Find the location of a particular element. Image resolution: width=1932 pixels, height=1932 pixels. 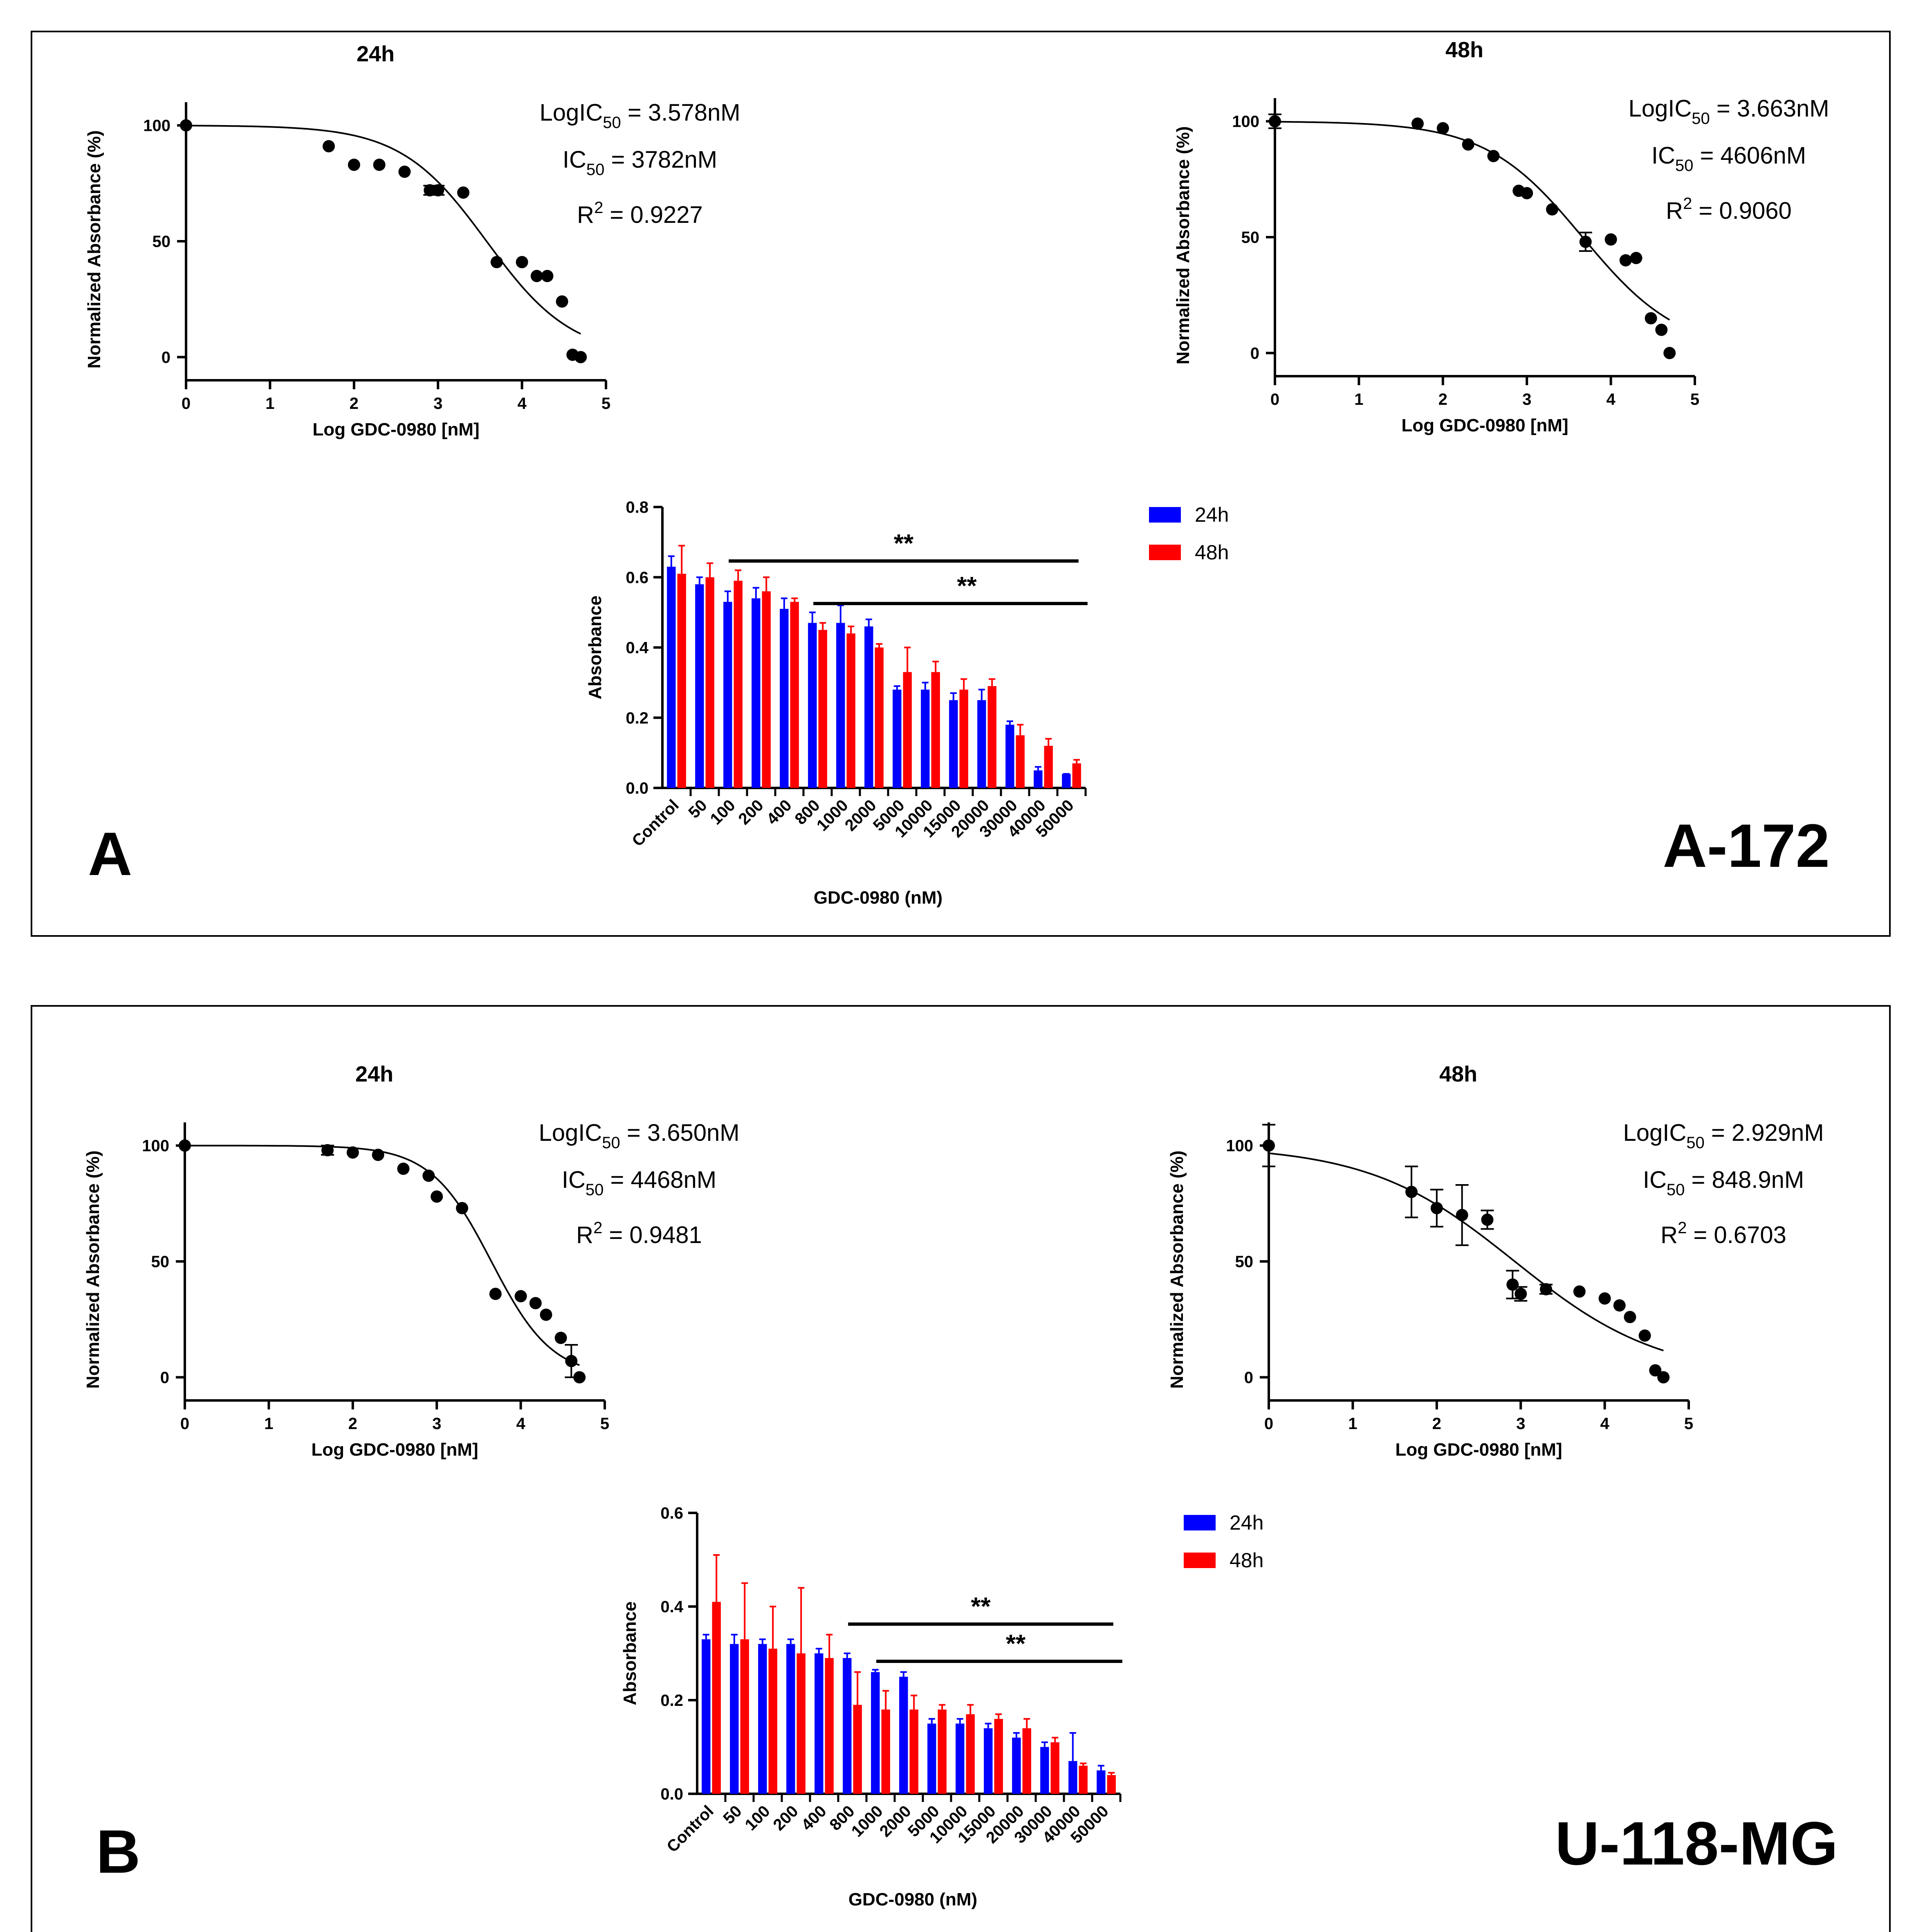

y-tick-label: 0 is located at coordinates (1249, 1378).